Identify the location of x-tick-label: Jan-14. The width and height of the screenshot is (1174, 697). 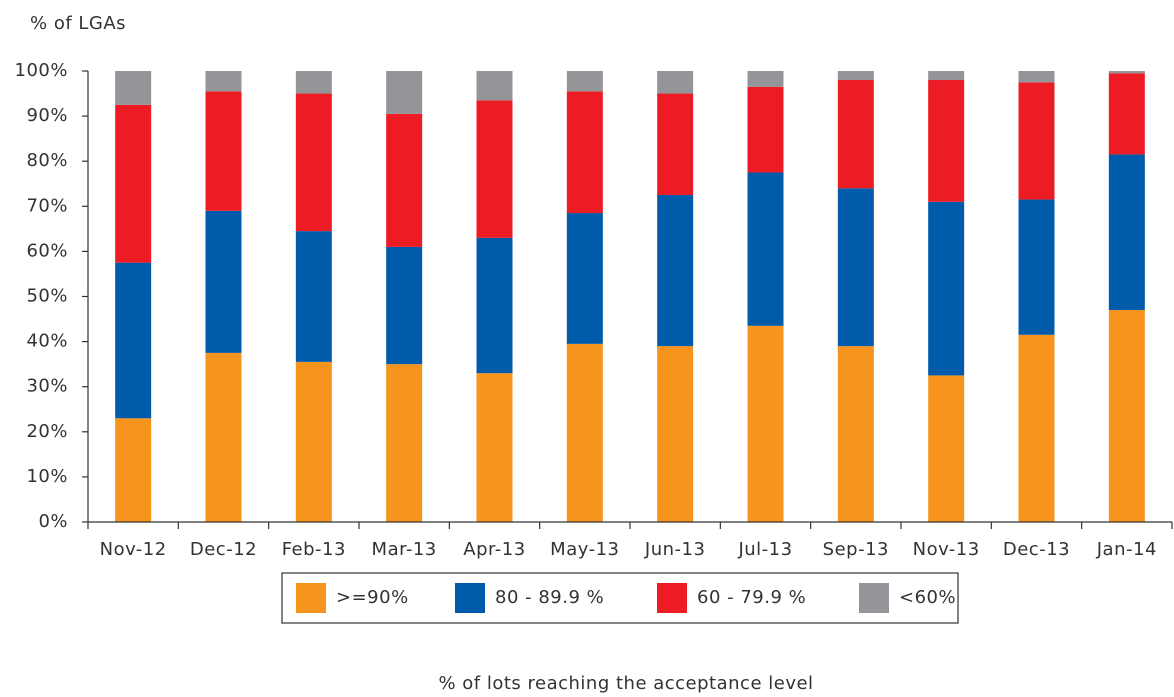
(1126, 549).